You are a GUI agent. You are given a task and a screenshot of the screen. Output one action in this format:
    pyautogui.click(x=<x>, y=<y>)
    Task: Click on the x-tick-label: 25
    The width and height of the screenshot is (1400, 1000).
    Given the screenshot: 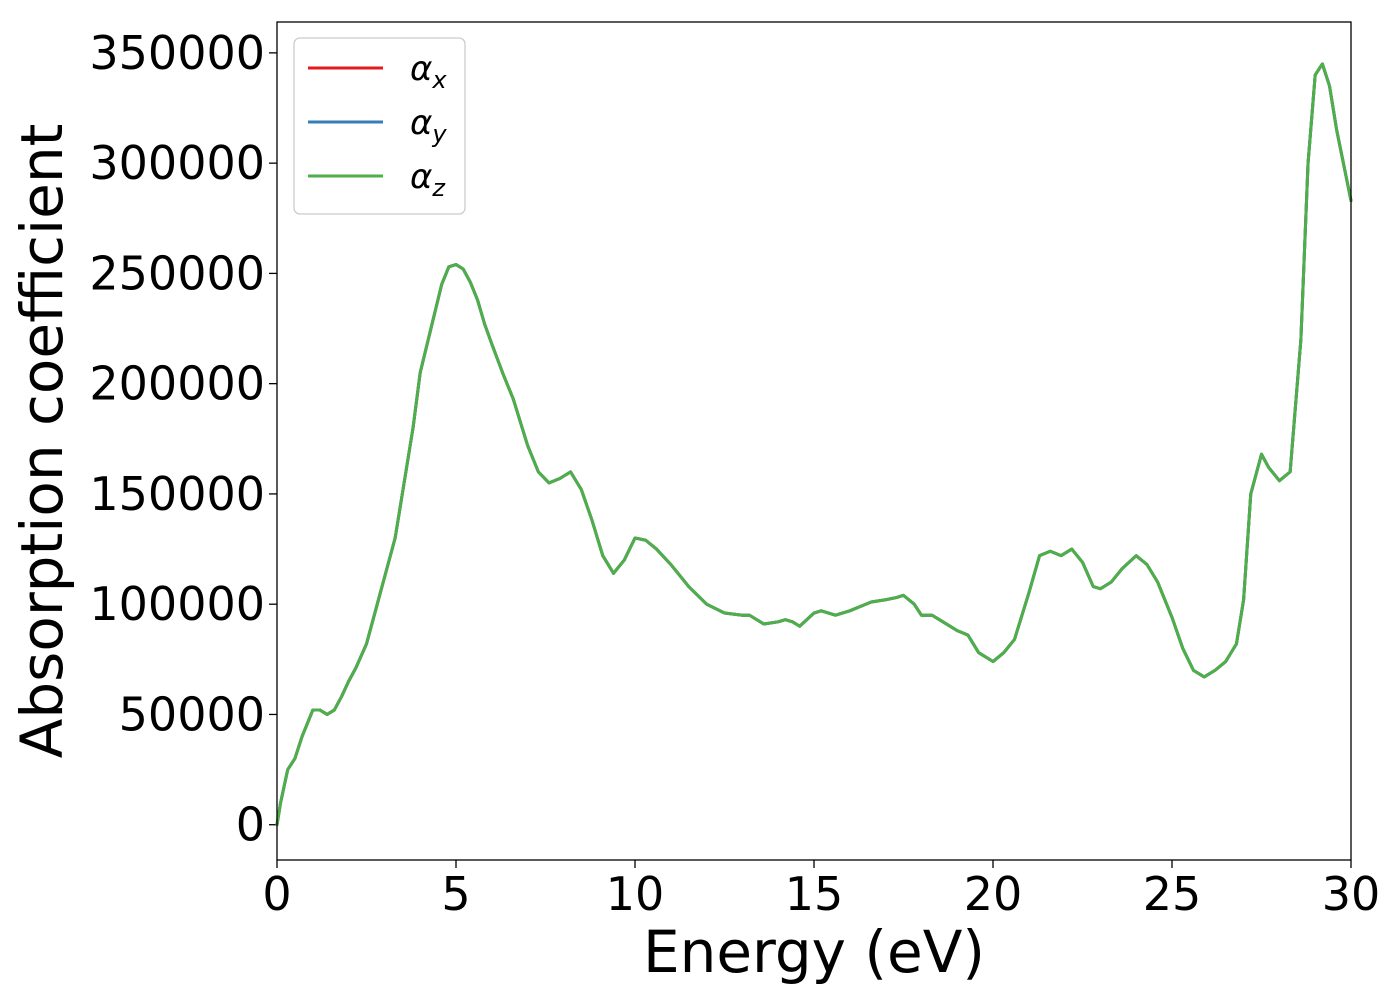 What is the action you would take?
    pyautogui.click(x=1172, y=894)
    